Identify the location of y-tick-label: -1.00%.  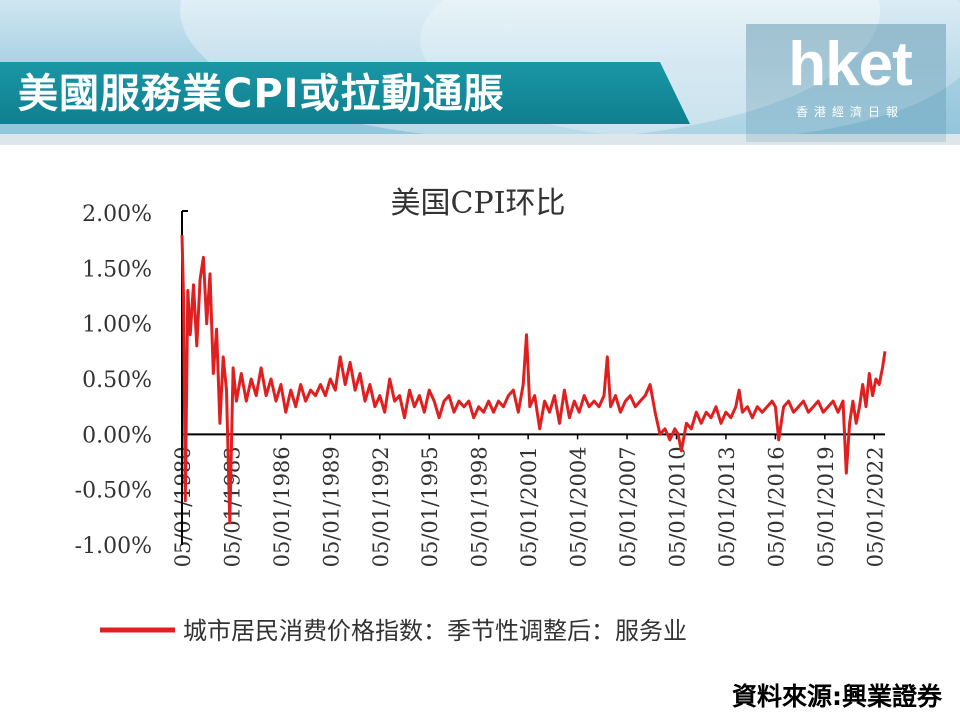
(113, 546).